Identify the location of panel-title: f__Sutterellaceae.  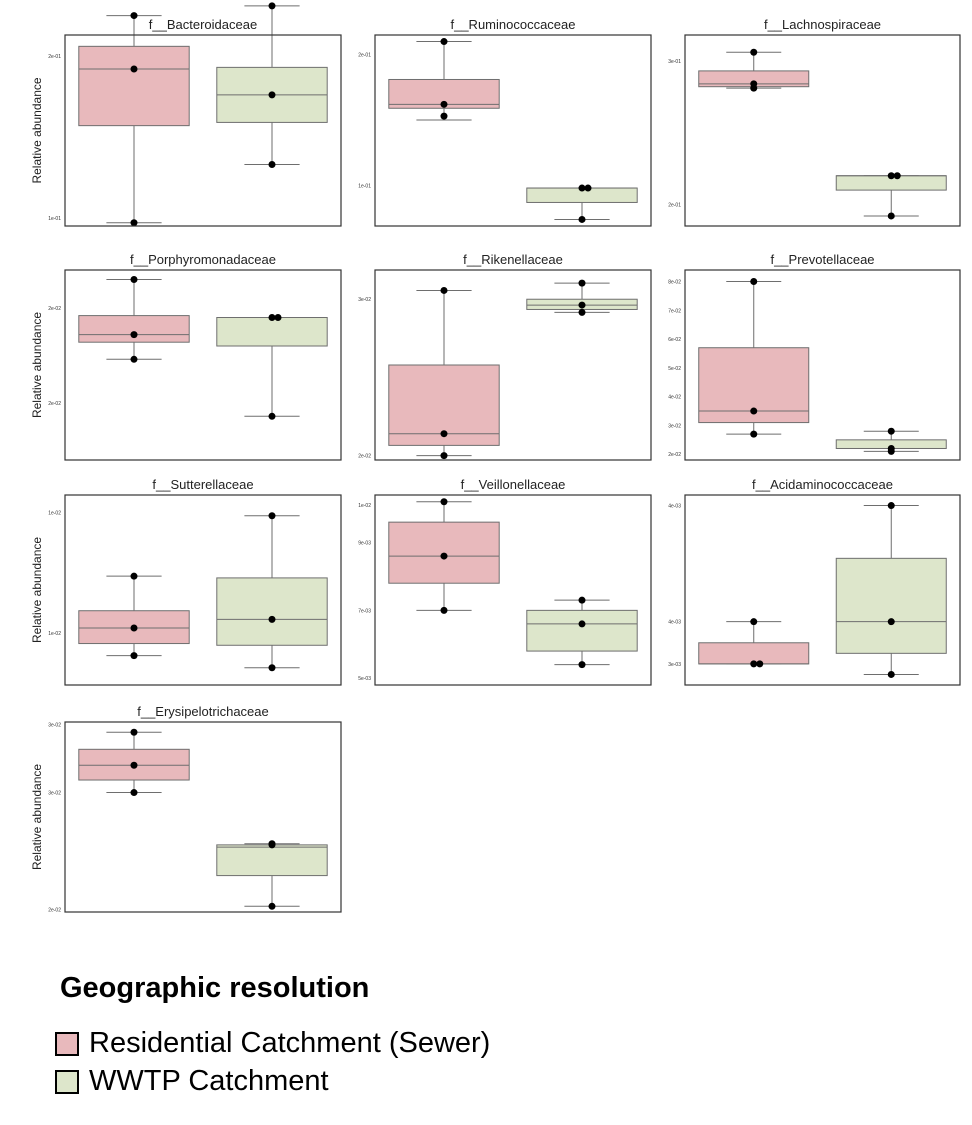
(202, 484).